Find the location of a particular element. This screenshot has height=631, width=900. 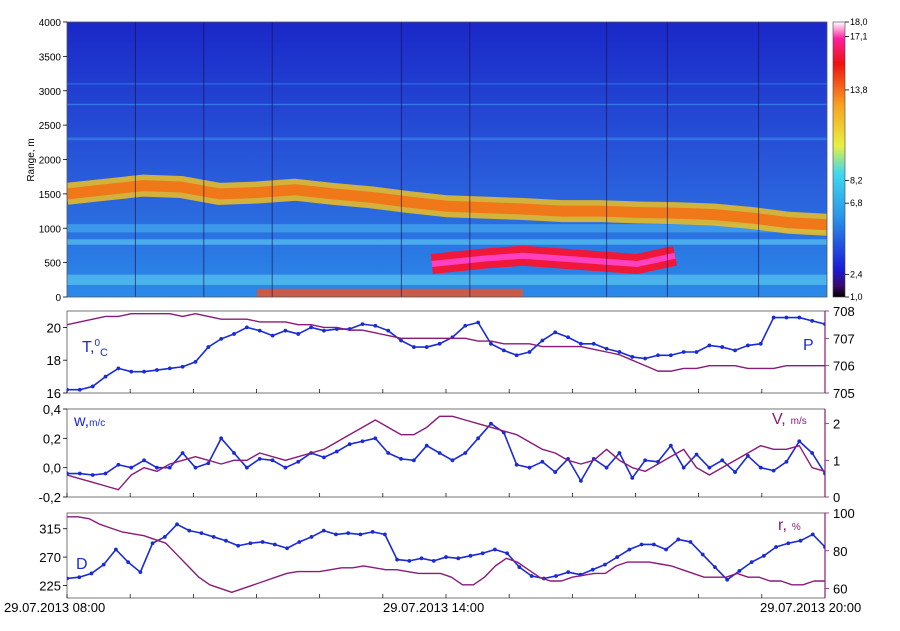

x-label-end: 29.07.2013 20:00 is located at coordinates (810, 607).